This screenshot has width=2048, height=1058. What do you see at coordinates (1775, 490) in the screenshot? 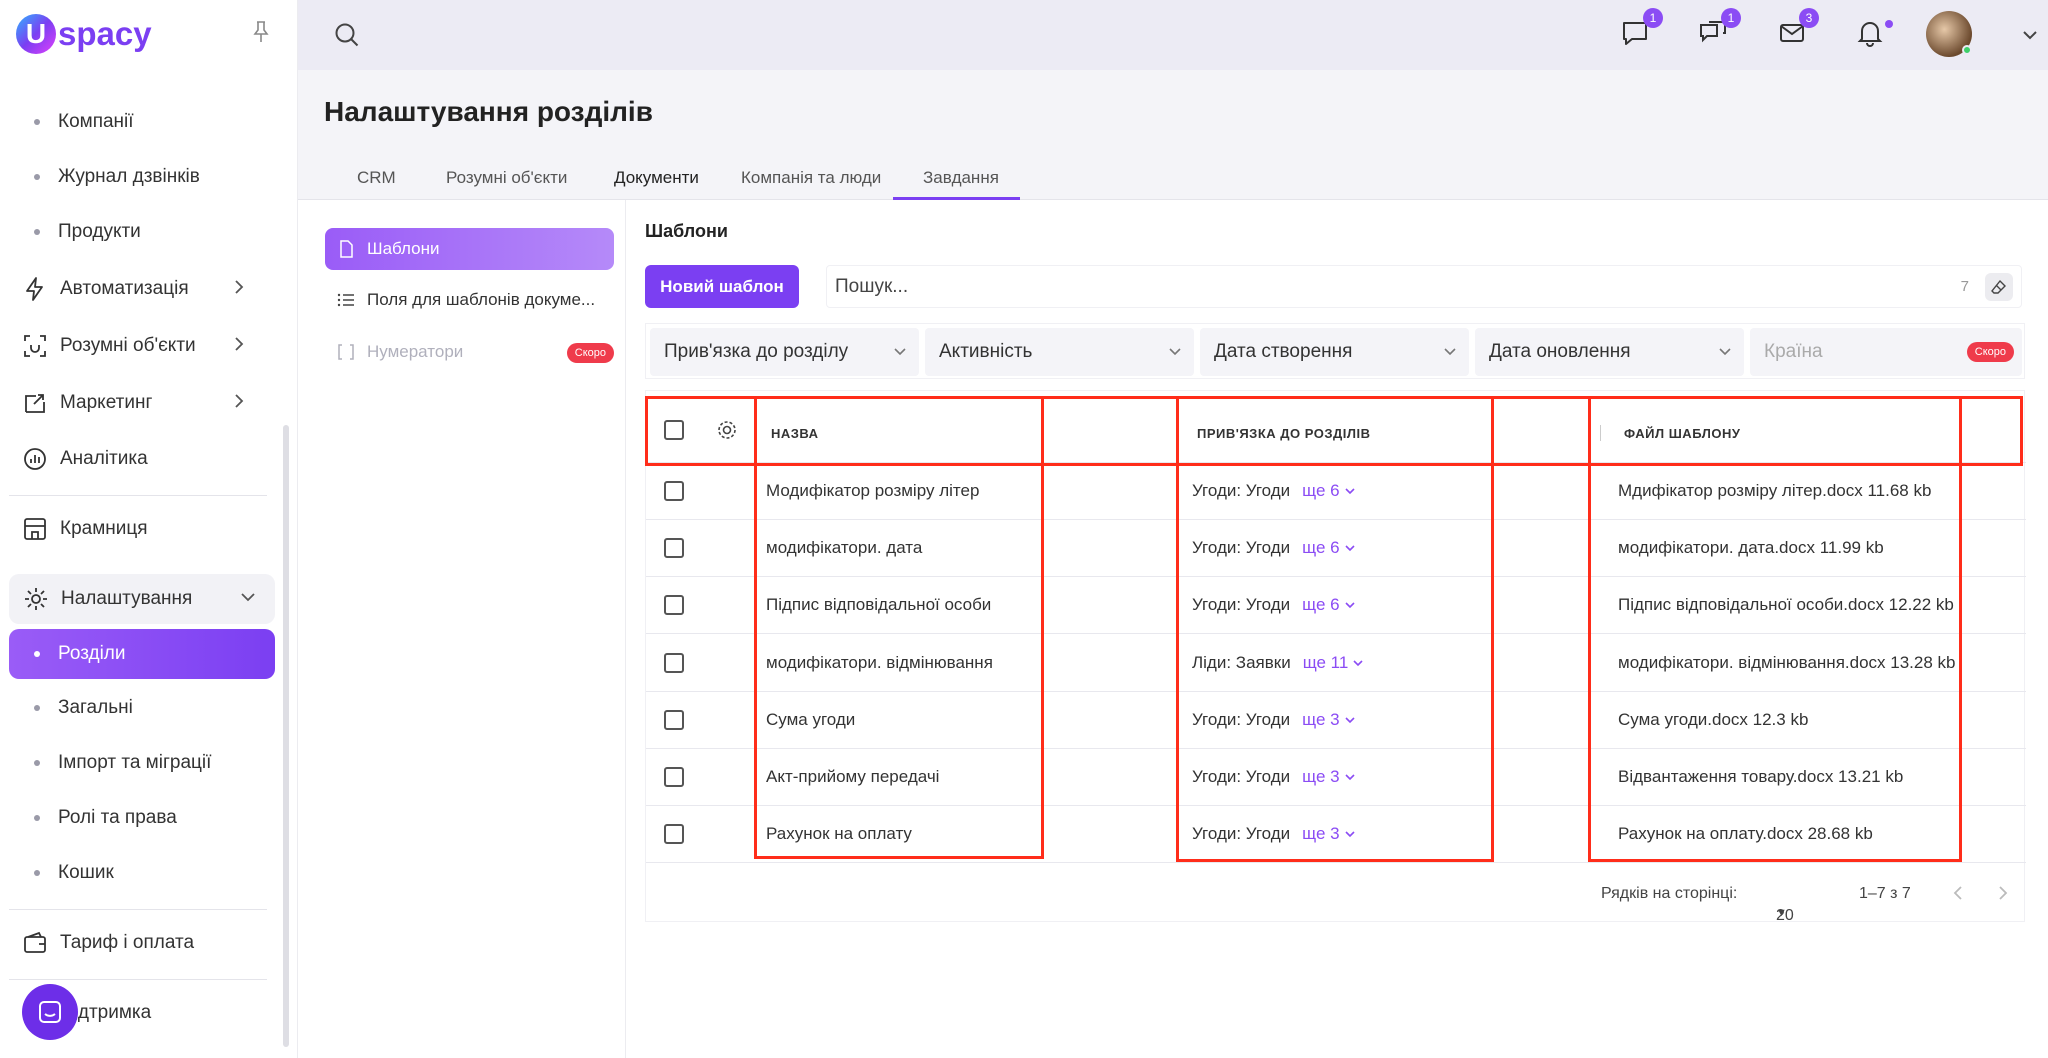
I see `cell-file: Мдифікатор розміру літер.docx 11.68 kb` at bounding box center [1775, 490].